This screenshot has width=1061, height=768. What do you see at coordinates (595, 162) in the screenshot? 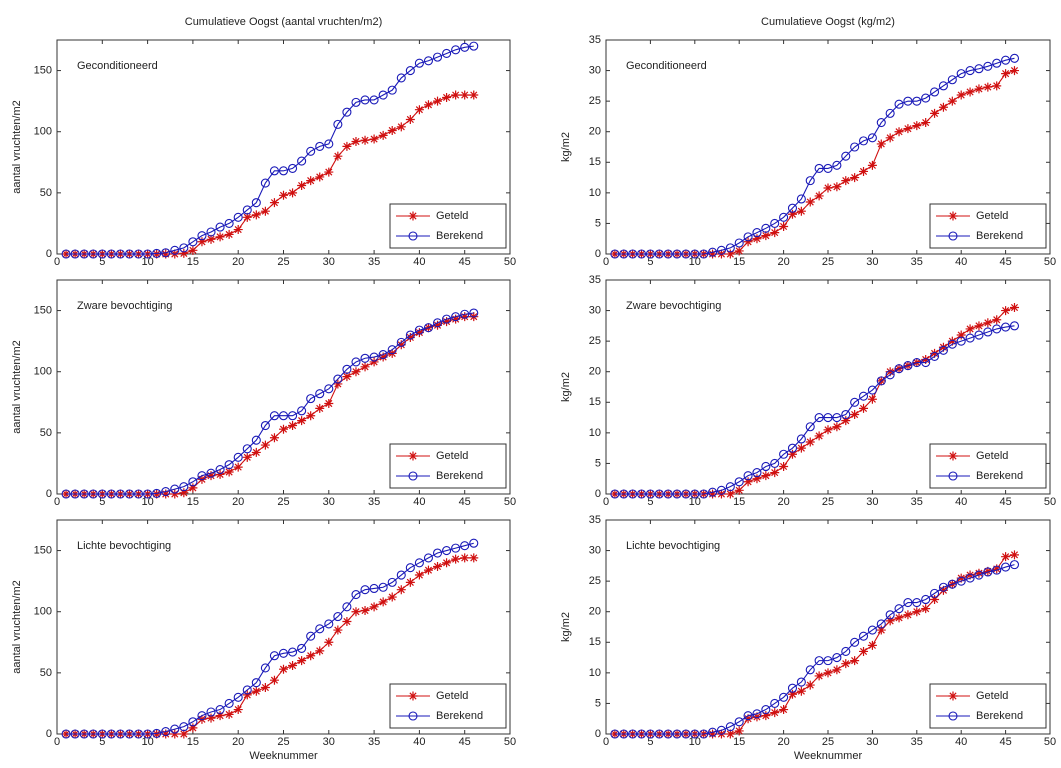
I see `y-tick-label: 15` at bounding box center [595, 162].